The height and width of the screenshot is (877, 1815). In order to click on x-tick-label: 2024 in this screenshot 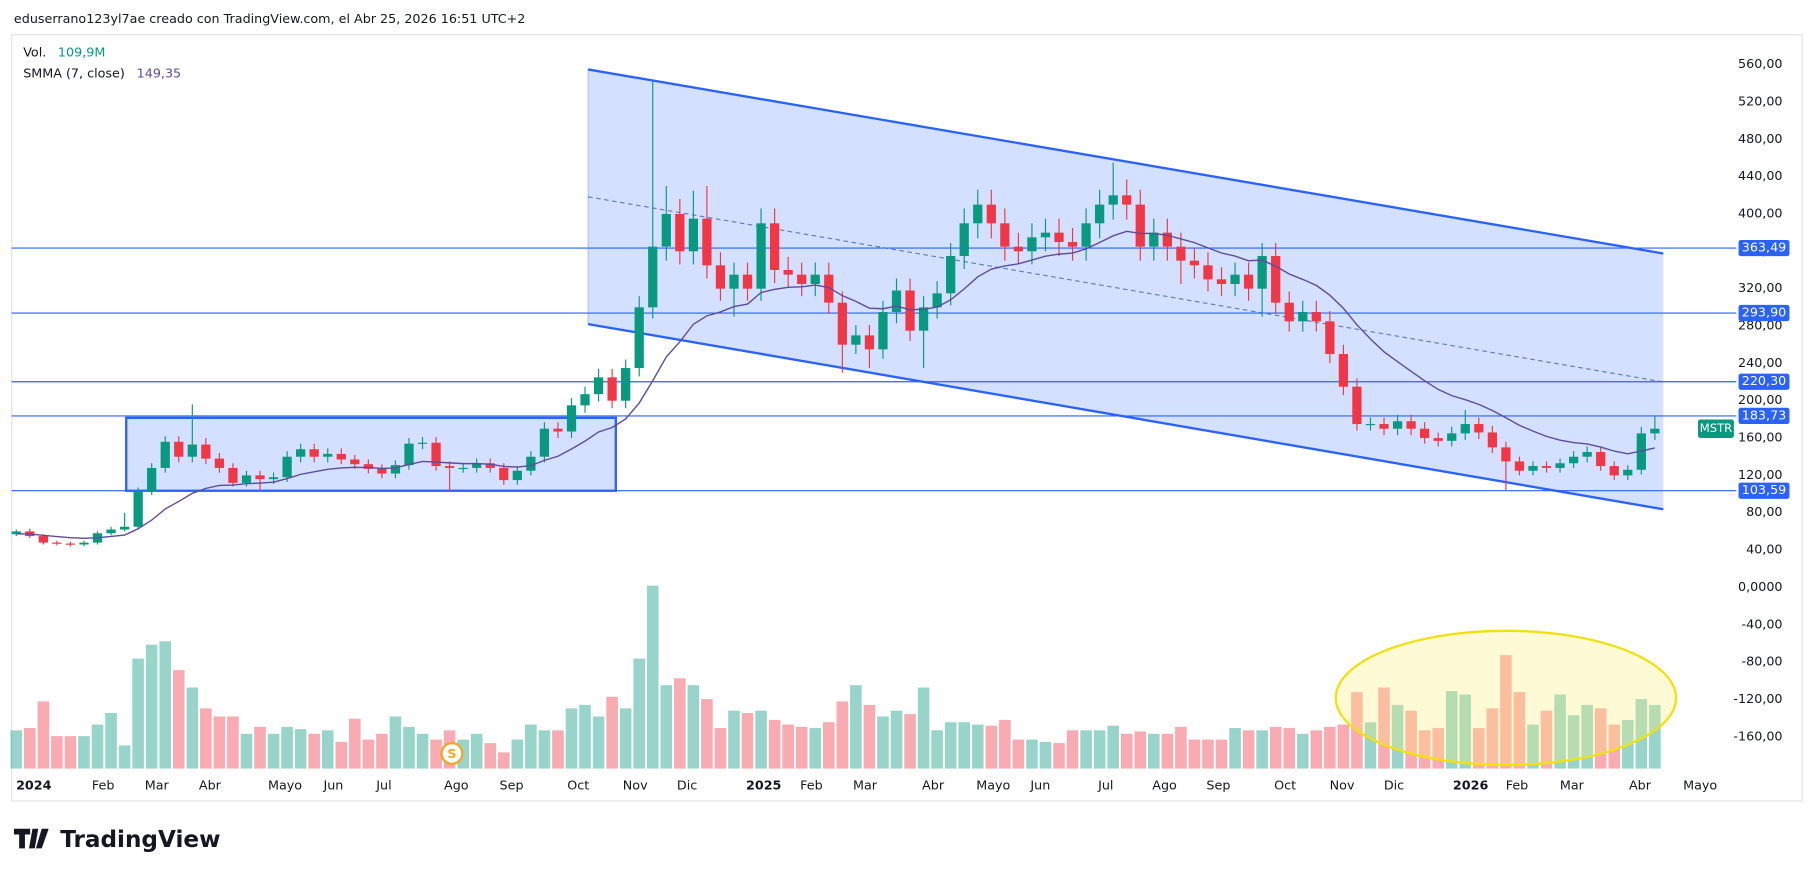, I will do `click(34, 785)`.